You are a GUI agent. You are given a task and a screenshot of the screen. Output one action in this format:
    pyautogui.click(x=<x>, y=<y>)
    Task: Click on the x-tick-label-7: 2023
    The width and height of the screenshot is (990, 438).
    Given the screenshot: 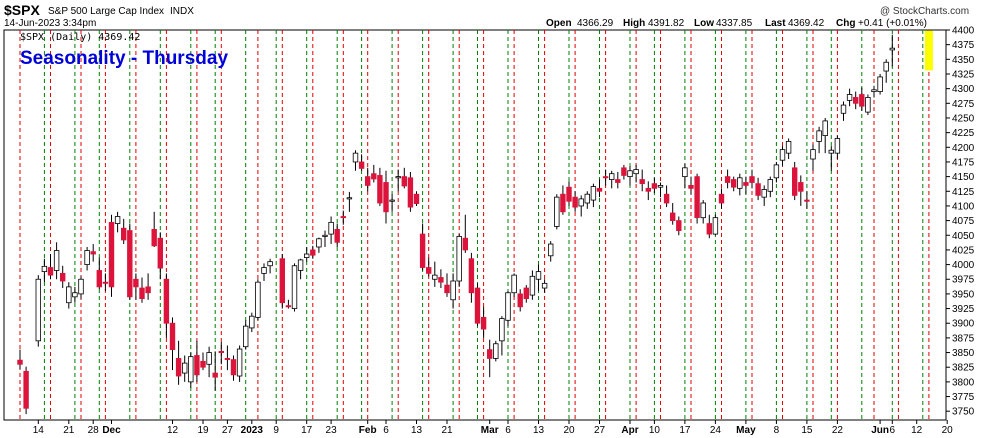 What is the action you would take?
    pyautogui.click(x=252, y=430)
    